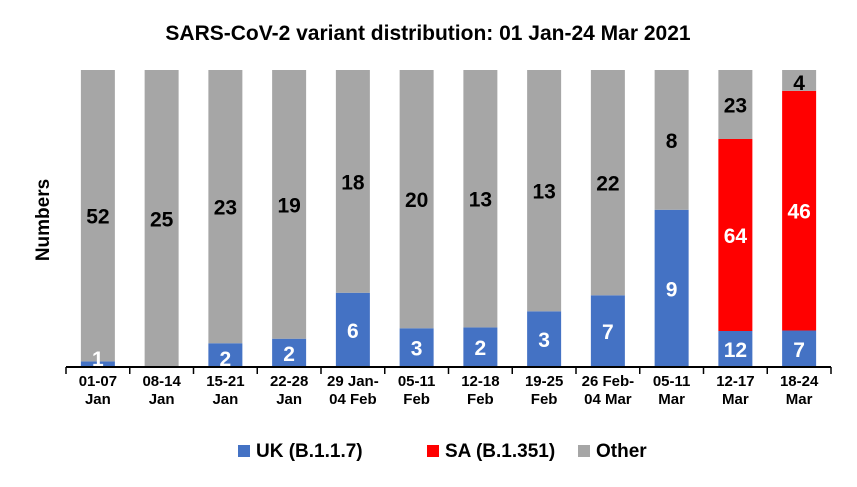 This screenshot has width=857, height=487. I want to click on value-label-other-2: 25, so click(162, 220).